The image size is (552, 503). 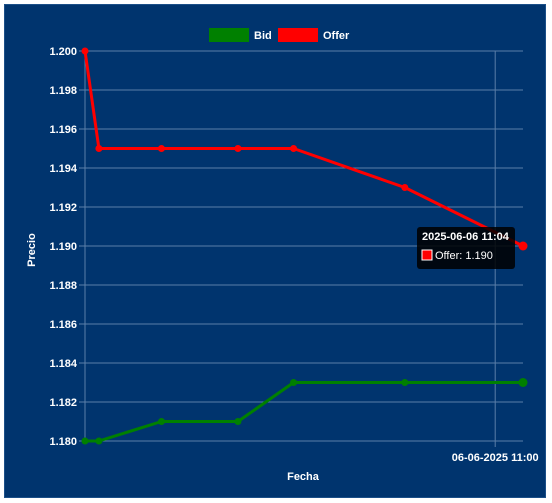 What do you see at coordinates (63, 325) in the screenshot?
I see `y-tick-label: 1.186` at bounding box center [63, 325].